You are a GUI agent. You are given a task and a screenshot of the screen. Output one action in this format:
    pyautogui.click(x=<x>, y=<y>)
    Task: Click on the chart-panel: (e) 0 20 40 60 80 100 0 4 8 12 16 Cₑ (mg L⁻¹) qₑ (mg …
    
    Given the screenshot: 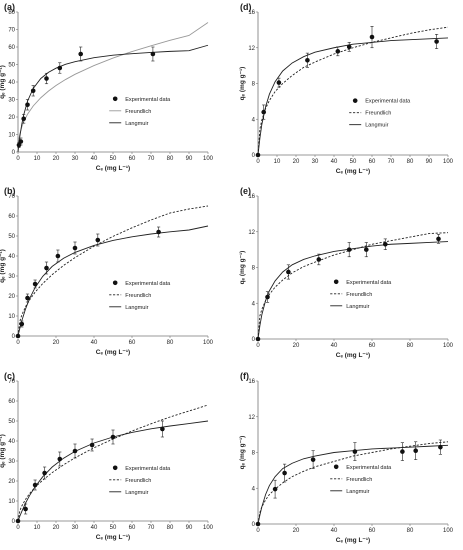 What is the action you would take?
    pyautogui.click(x=346, y=272)
    